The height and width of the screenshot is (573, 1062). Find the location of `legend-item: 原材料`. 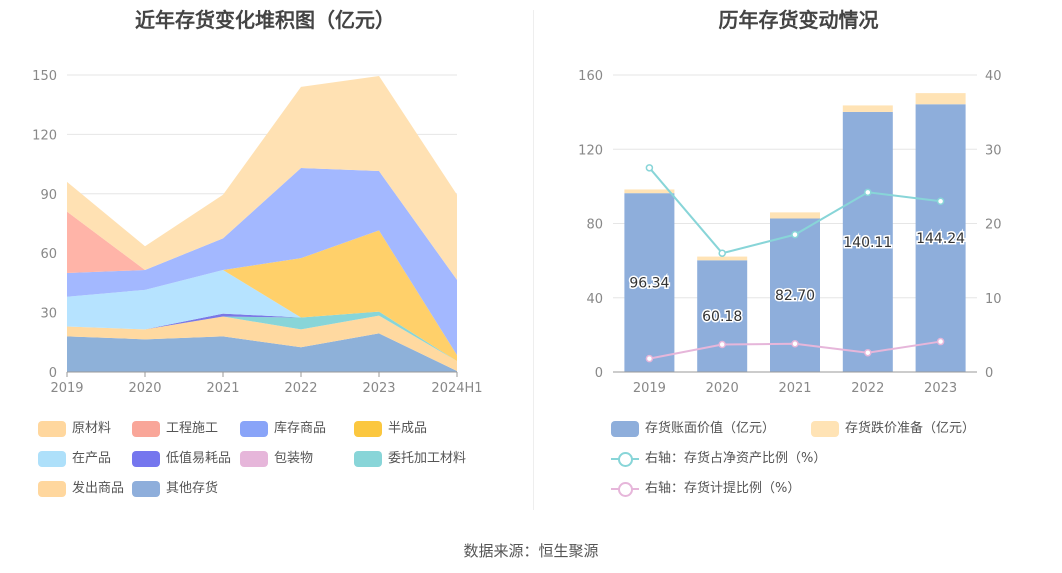

legend-item: 原材料 is located at coordinates (74, 429).